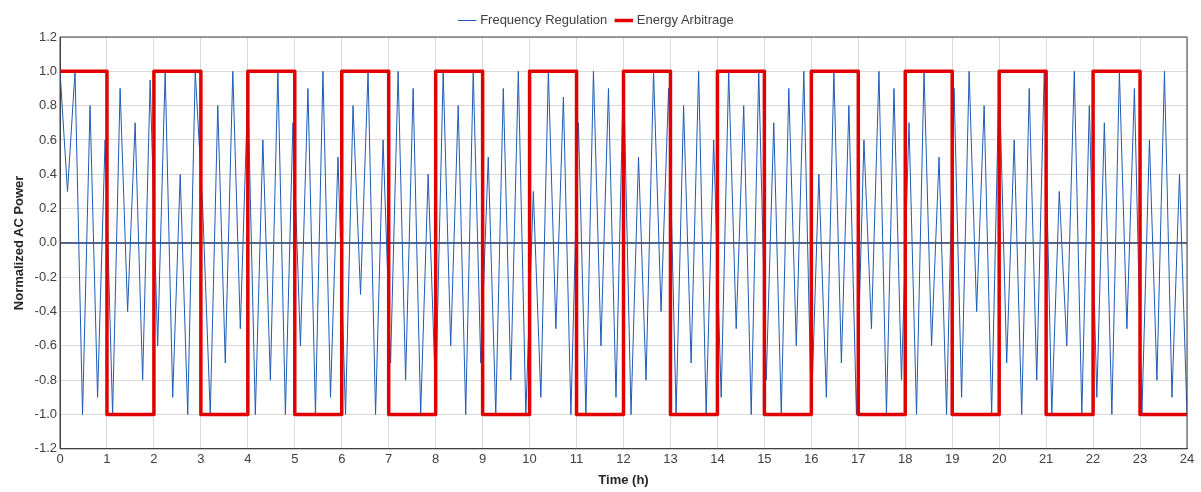 This screenshot has width=1201, height=492. What do you see at coordinates (1140, 459) in the screenshot?
I see `x-tick-label: 23` at bounding box center [1140, 459].